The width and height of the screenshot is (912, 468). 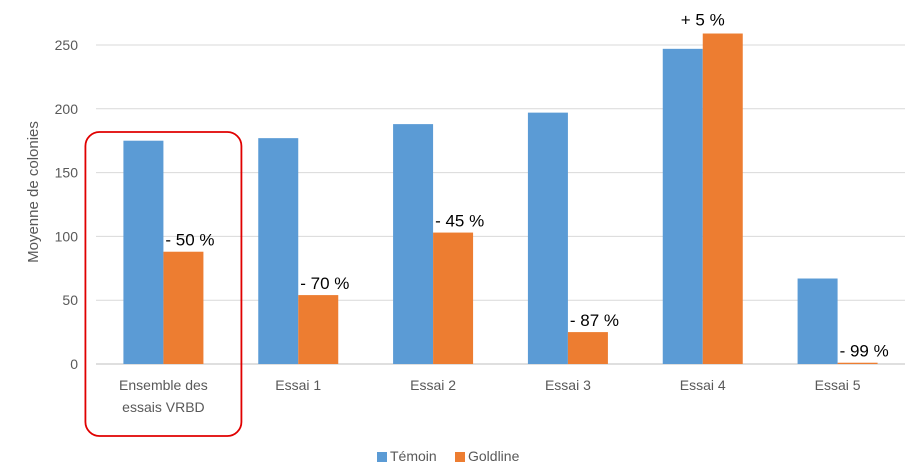 What do you see at coordinates (67, 204) in the screenshot?
I see `y-axis-ticks: 0 50 100 150 200 250` at bounding box center [67, 204].